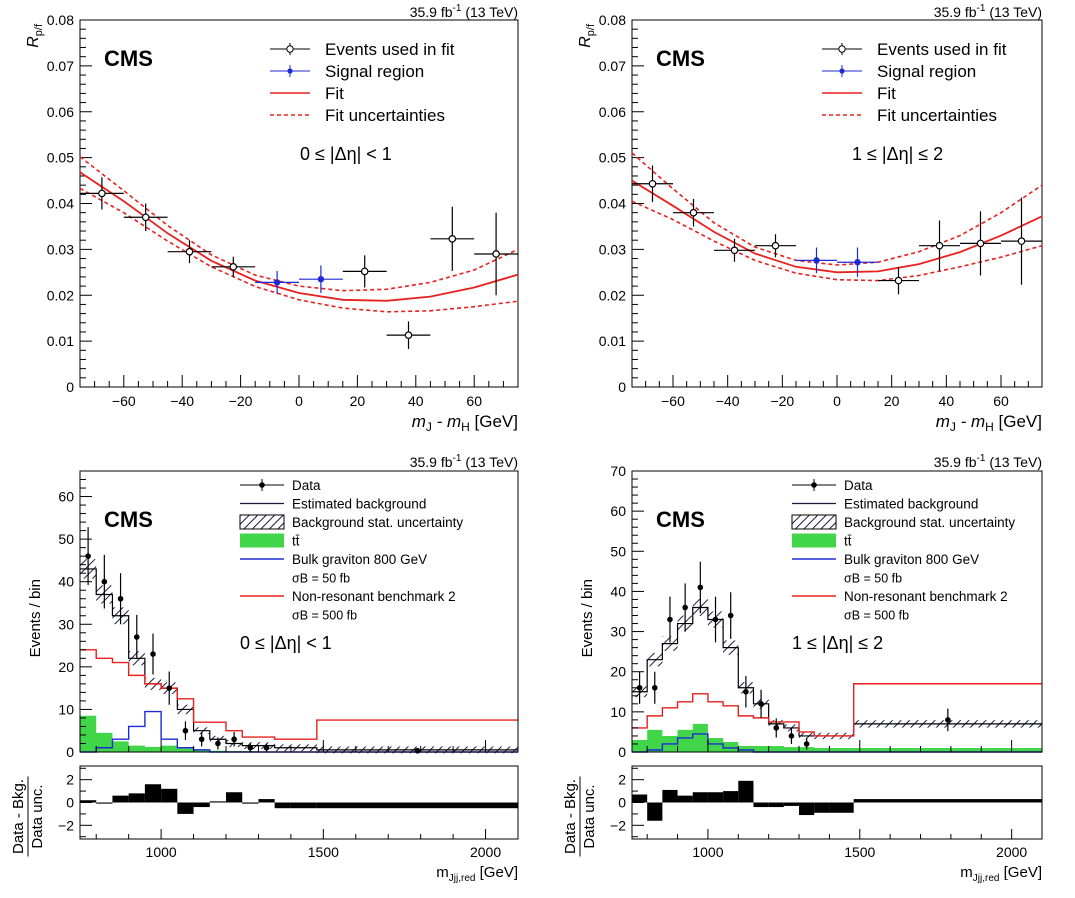  I want to click on y-tick-label: 0.04, so click(612, 204).